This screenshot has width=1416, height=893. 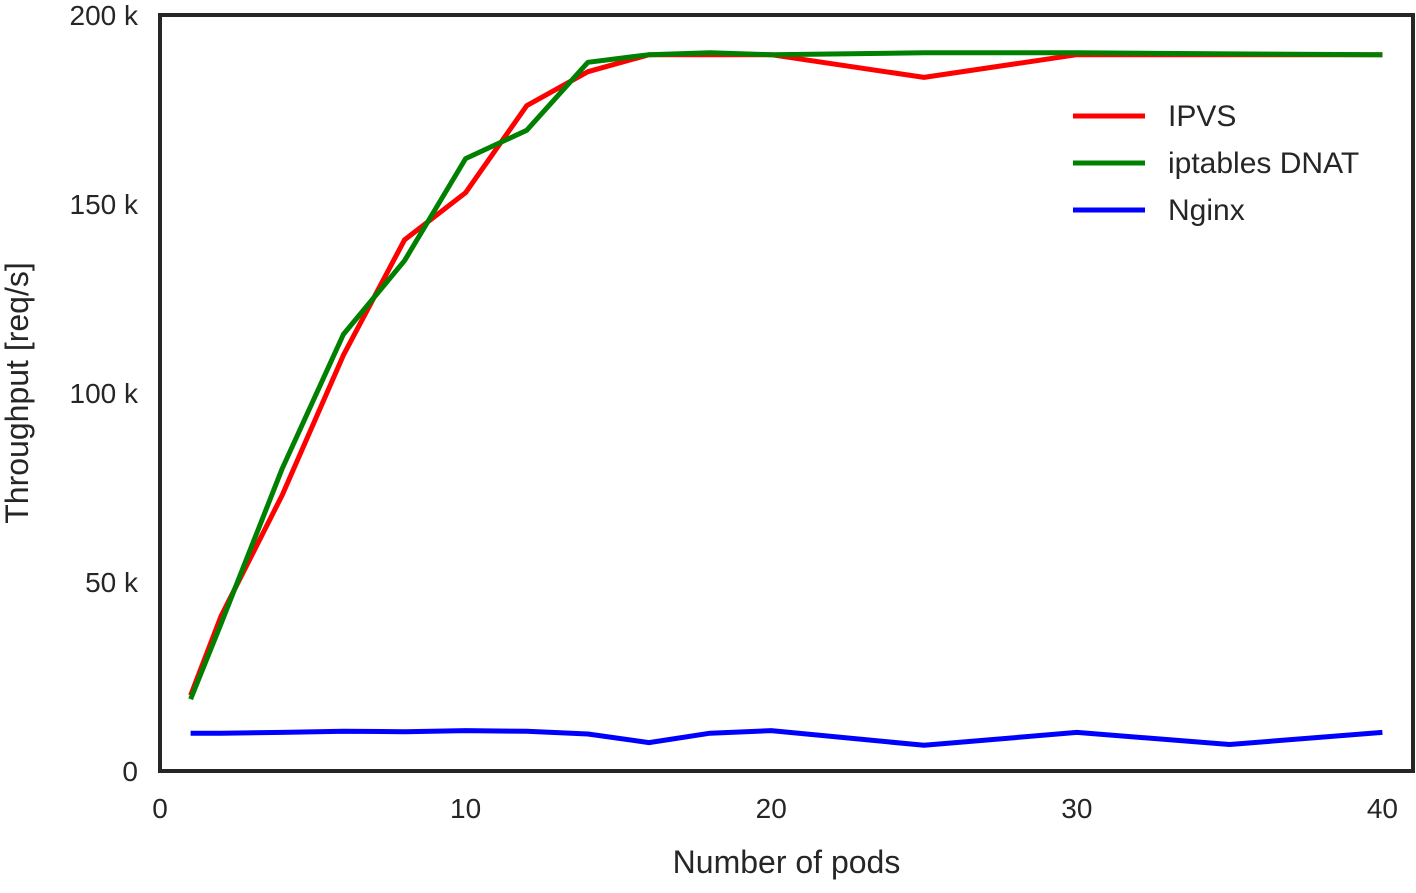 What do you see at coordinates (160, 808) in the screenshot?
I see `x-tick-label: 0` at bounding box center [160, 808].